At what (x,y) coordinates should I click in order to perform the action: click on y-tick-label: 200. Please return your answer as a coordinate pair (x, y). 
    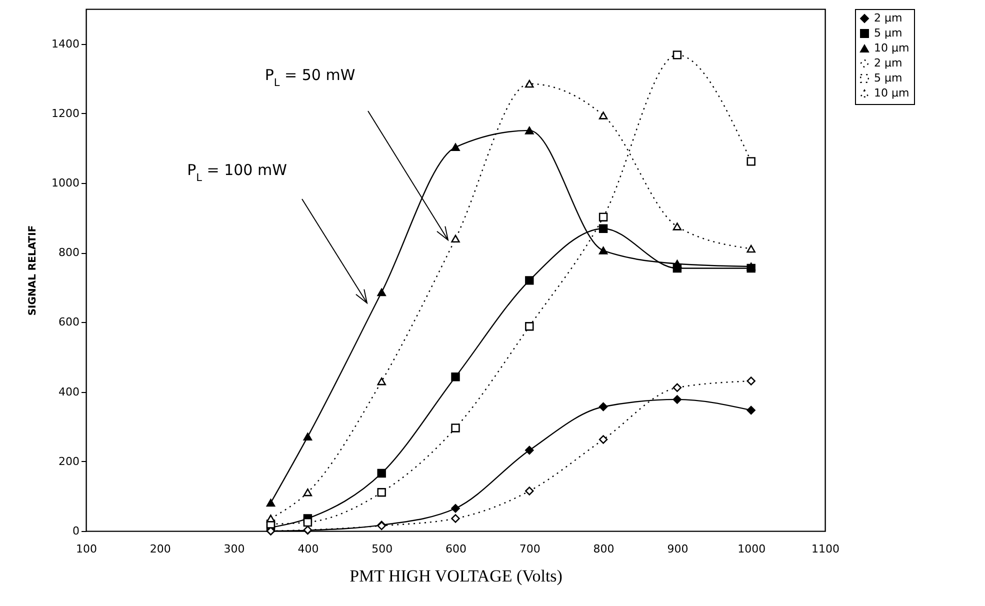
    Looking at the image, I should click on (69, 461).